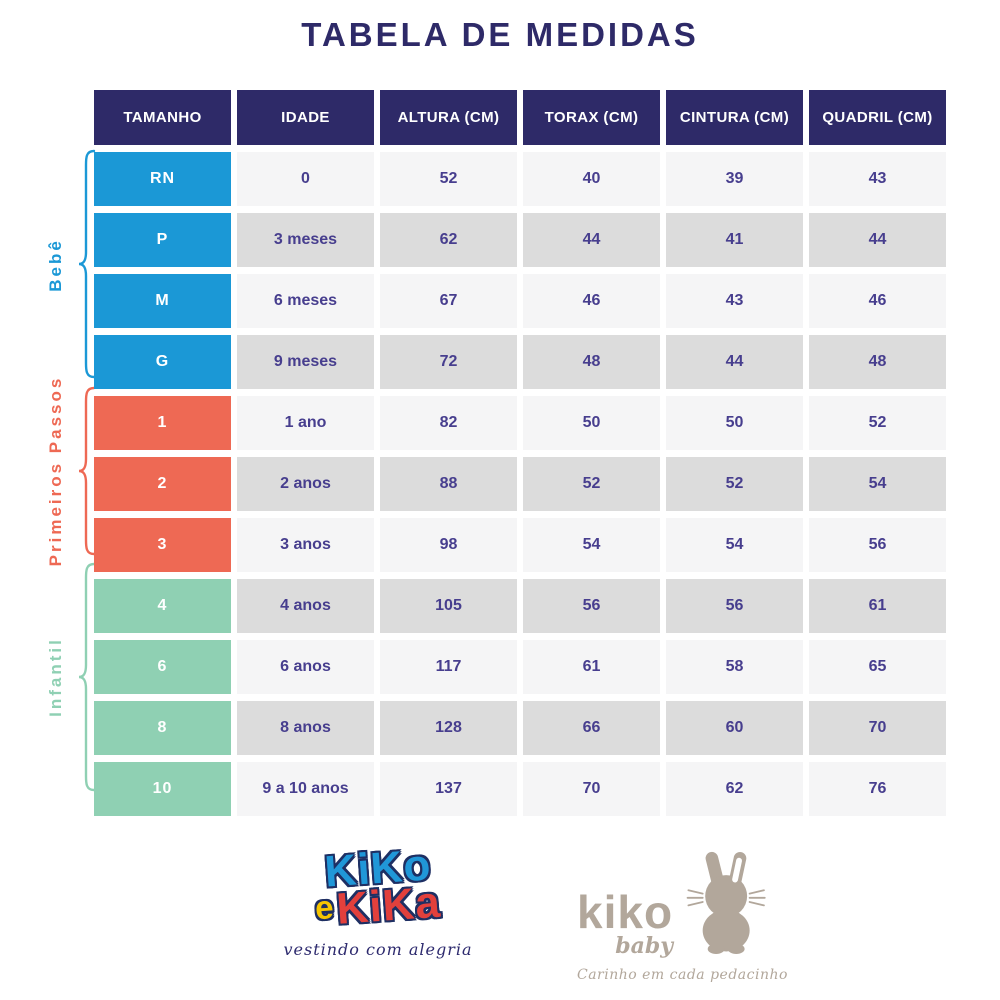 This screenshot has height=1000, width=1000. I want to click on size-cell: 10, so click(162, 789).